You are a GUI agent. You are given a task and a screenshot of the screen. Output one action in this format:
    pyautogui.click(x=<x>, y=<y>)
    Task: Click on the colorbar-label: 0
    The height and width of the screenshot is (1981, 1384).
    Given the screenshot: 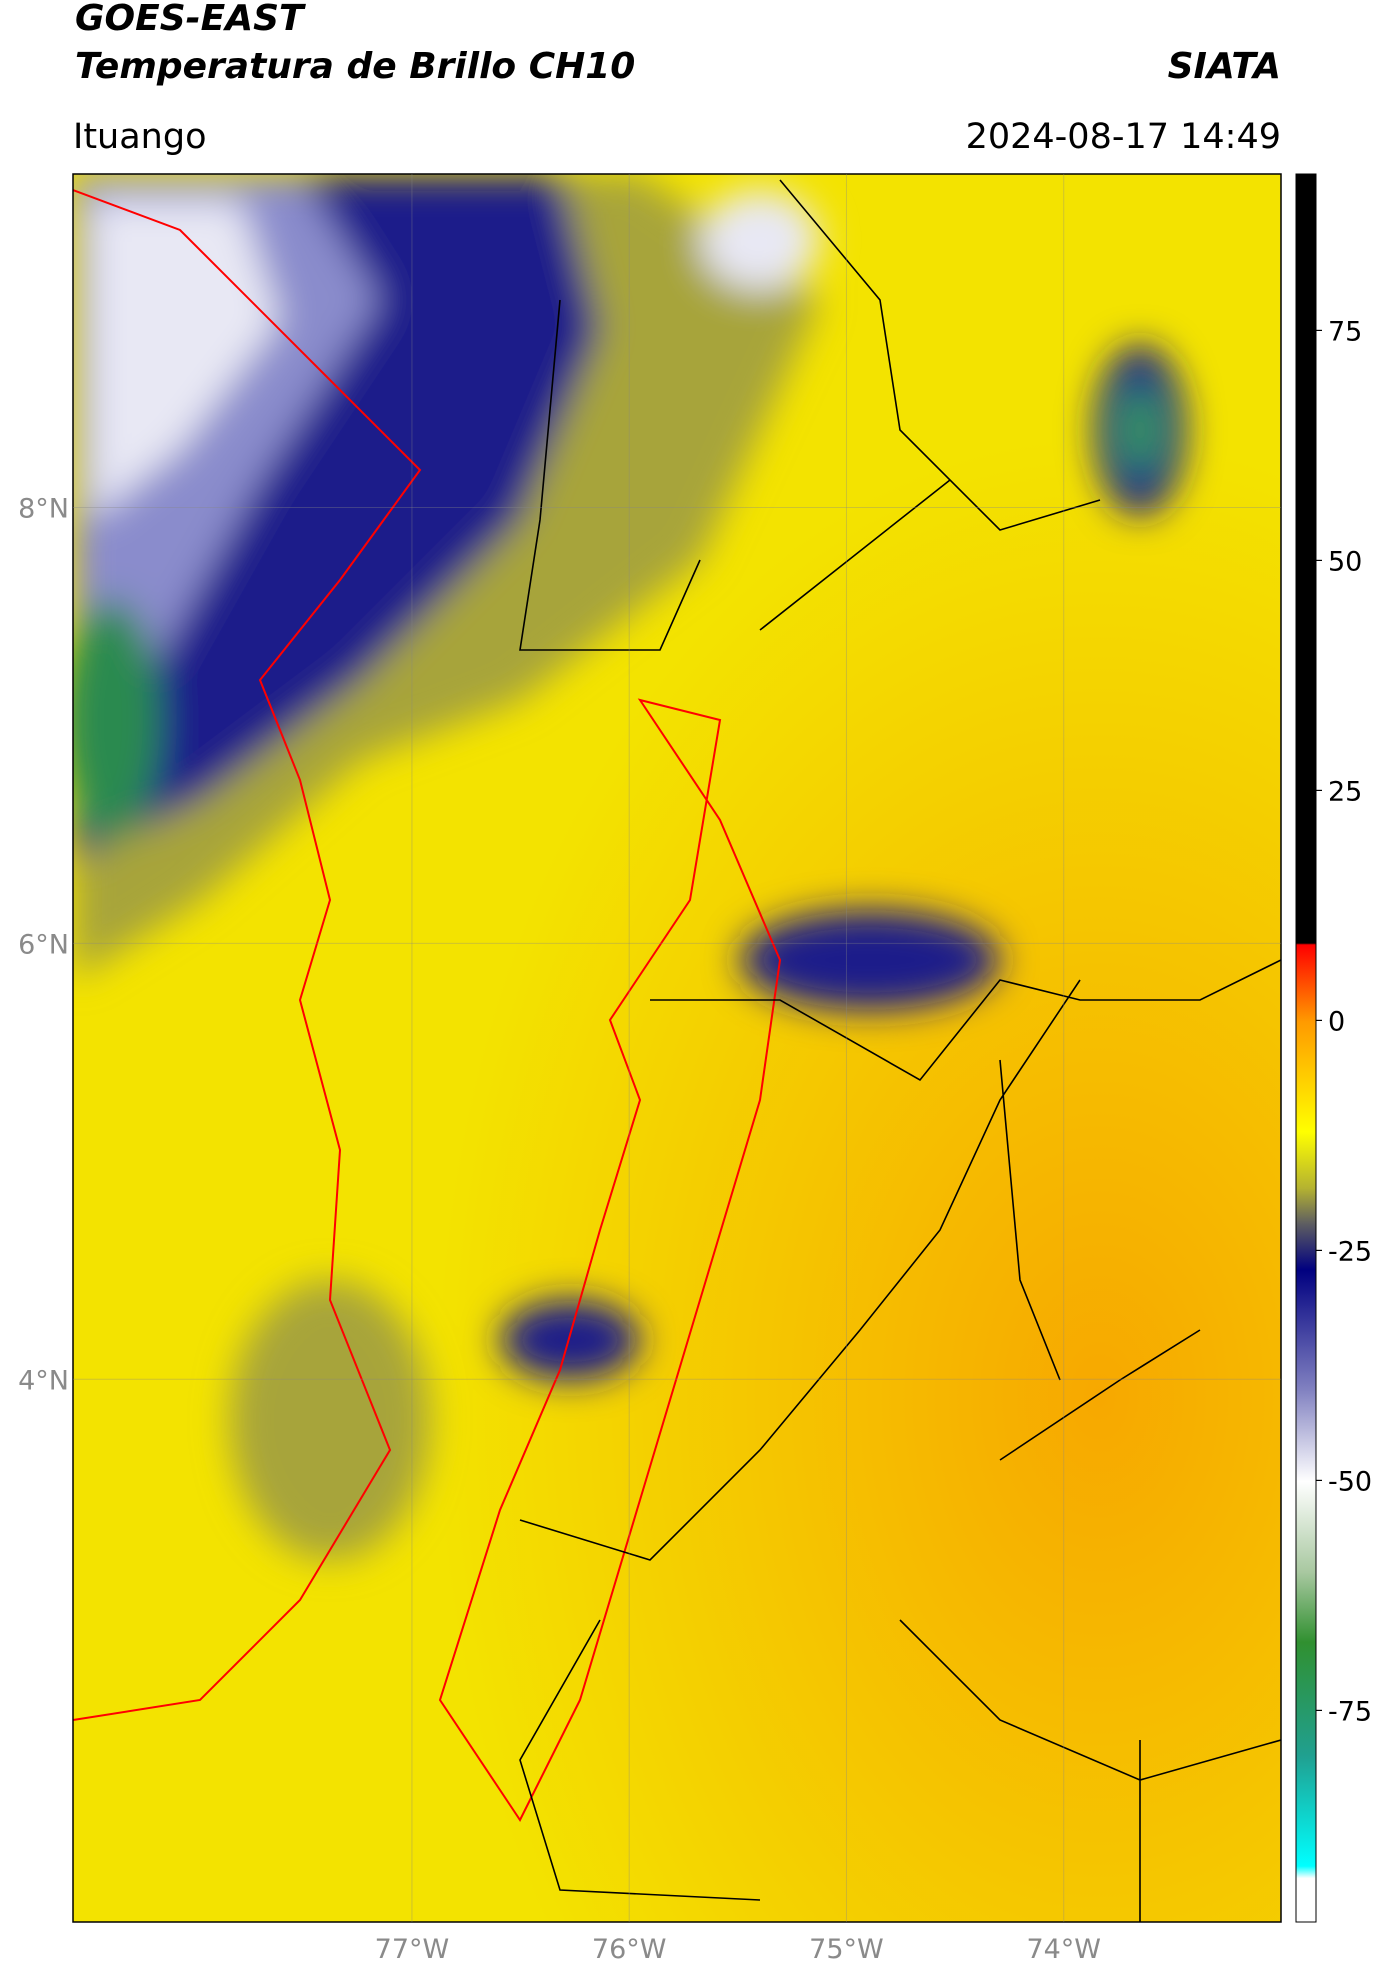 What is the action you would take?
    pyautogui.click(x=1336, y=1021)
    